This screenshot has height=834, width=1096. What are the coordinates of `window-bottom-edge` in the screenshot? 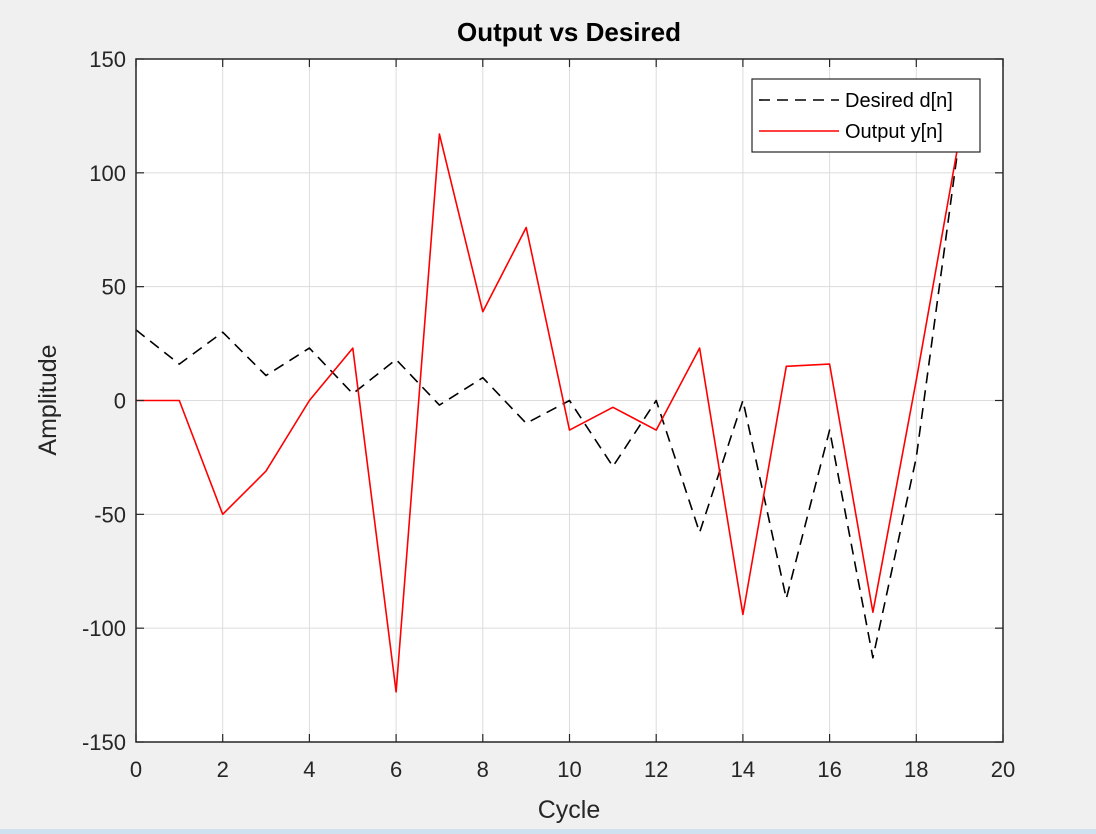 It's located at (548, 831).